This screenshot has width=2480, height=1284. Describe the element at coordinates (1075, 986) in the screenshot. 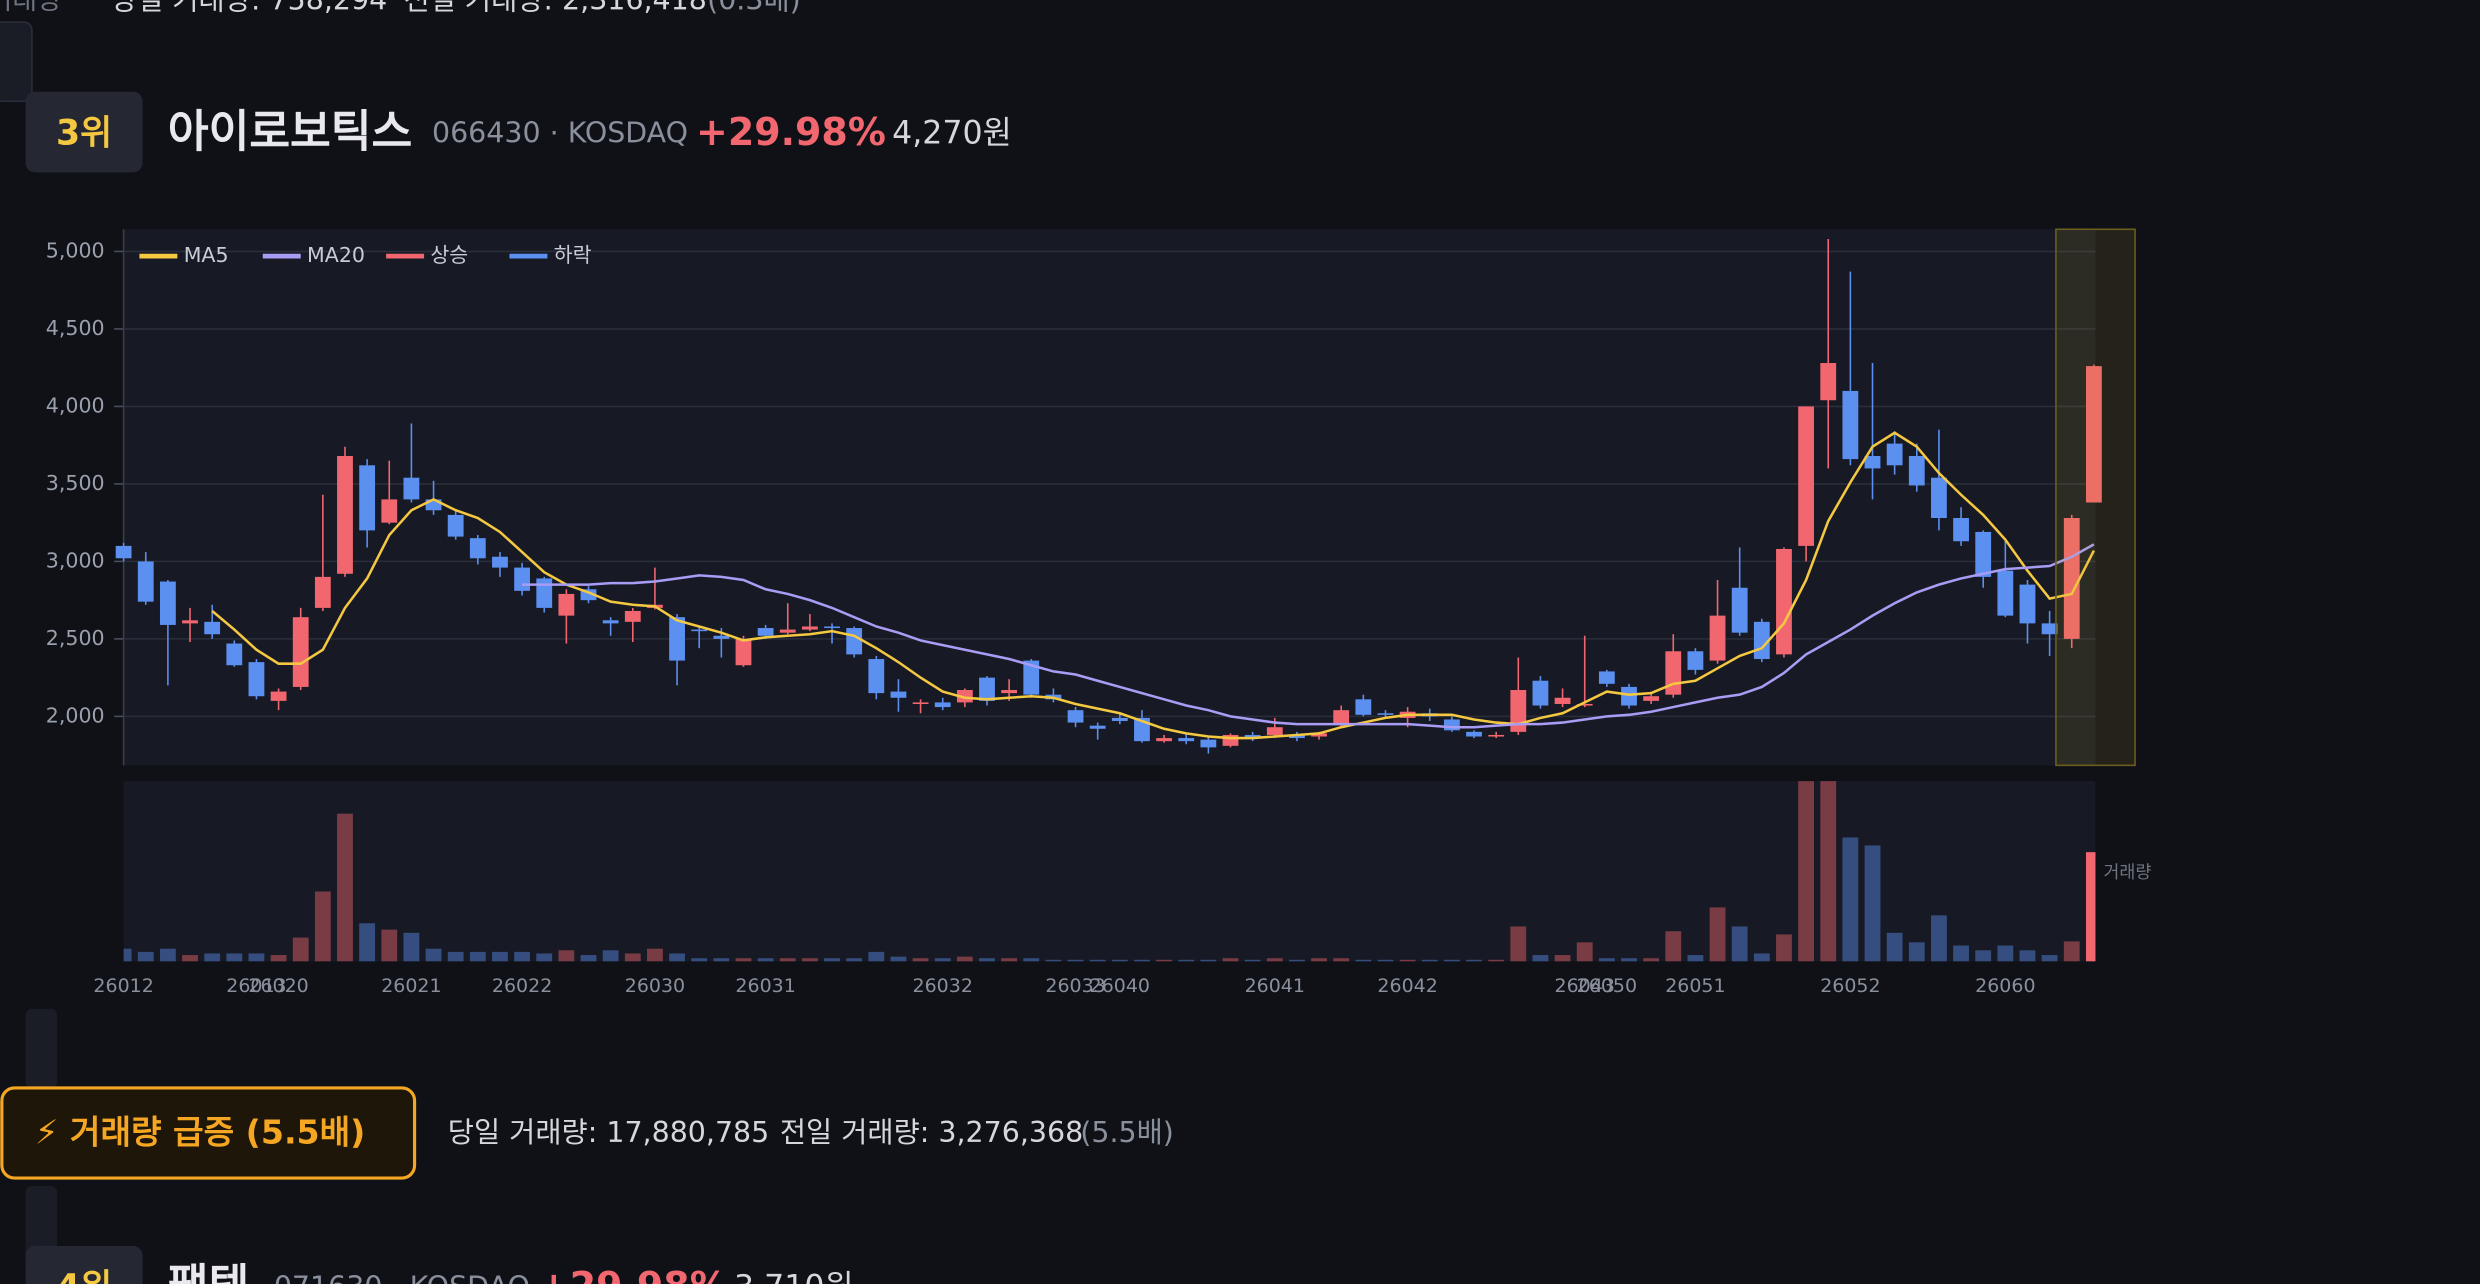

I see `x-tick-label: 26033` at that location.